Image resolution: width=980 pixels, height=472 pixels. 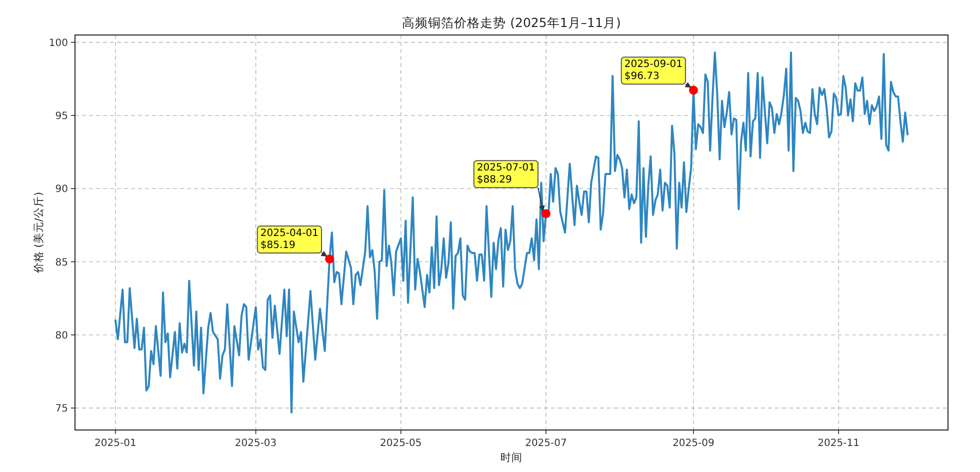 I want to click on y-tick-label: 90, so click(x=61, y=190).